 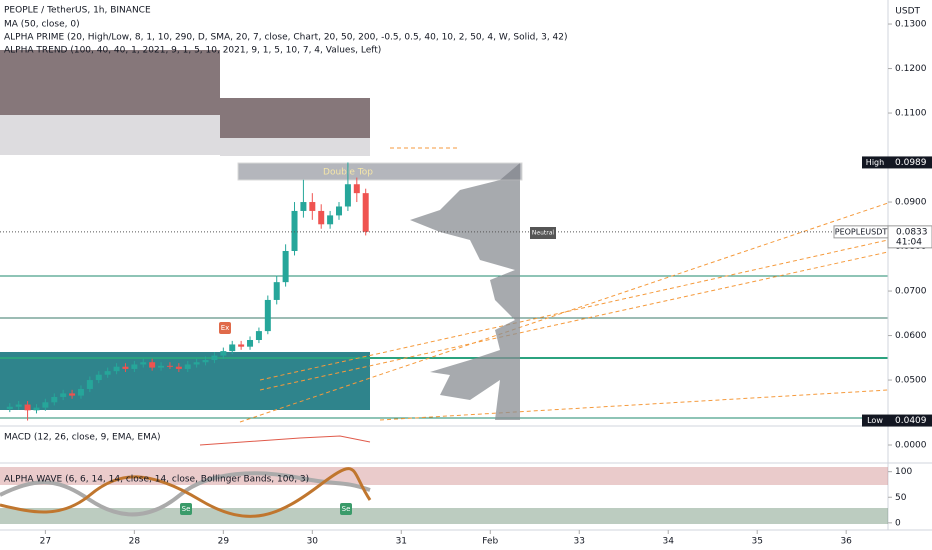 What do you see at coordinates (579, 542) in the screenshot?
I see `x-tick-label: 33` at bounding box center [579, 542].